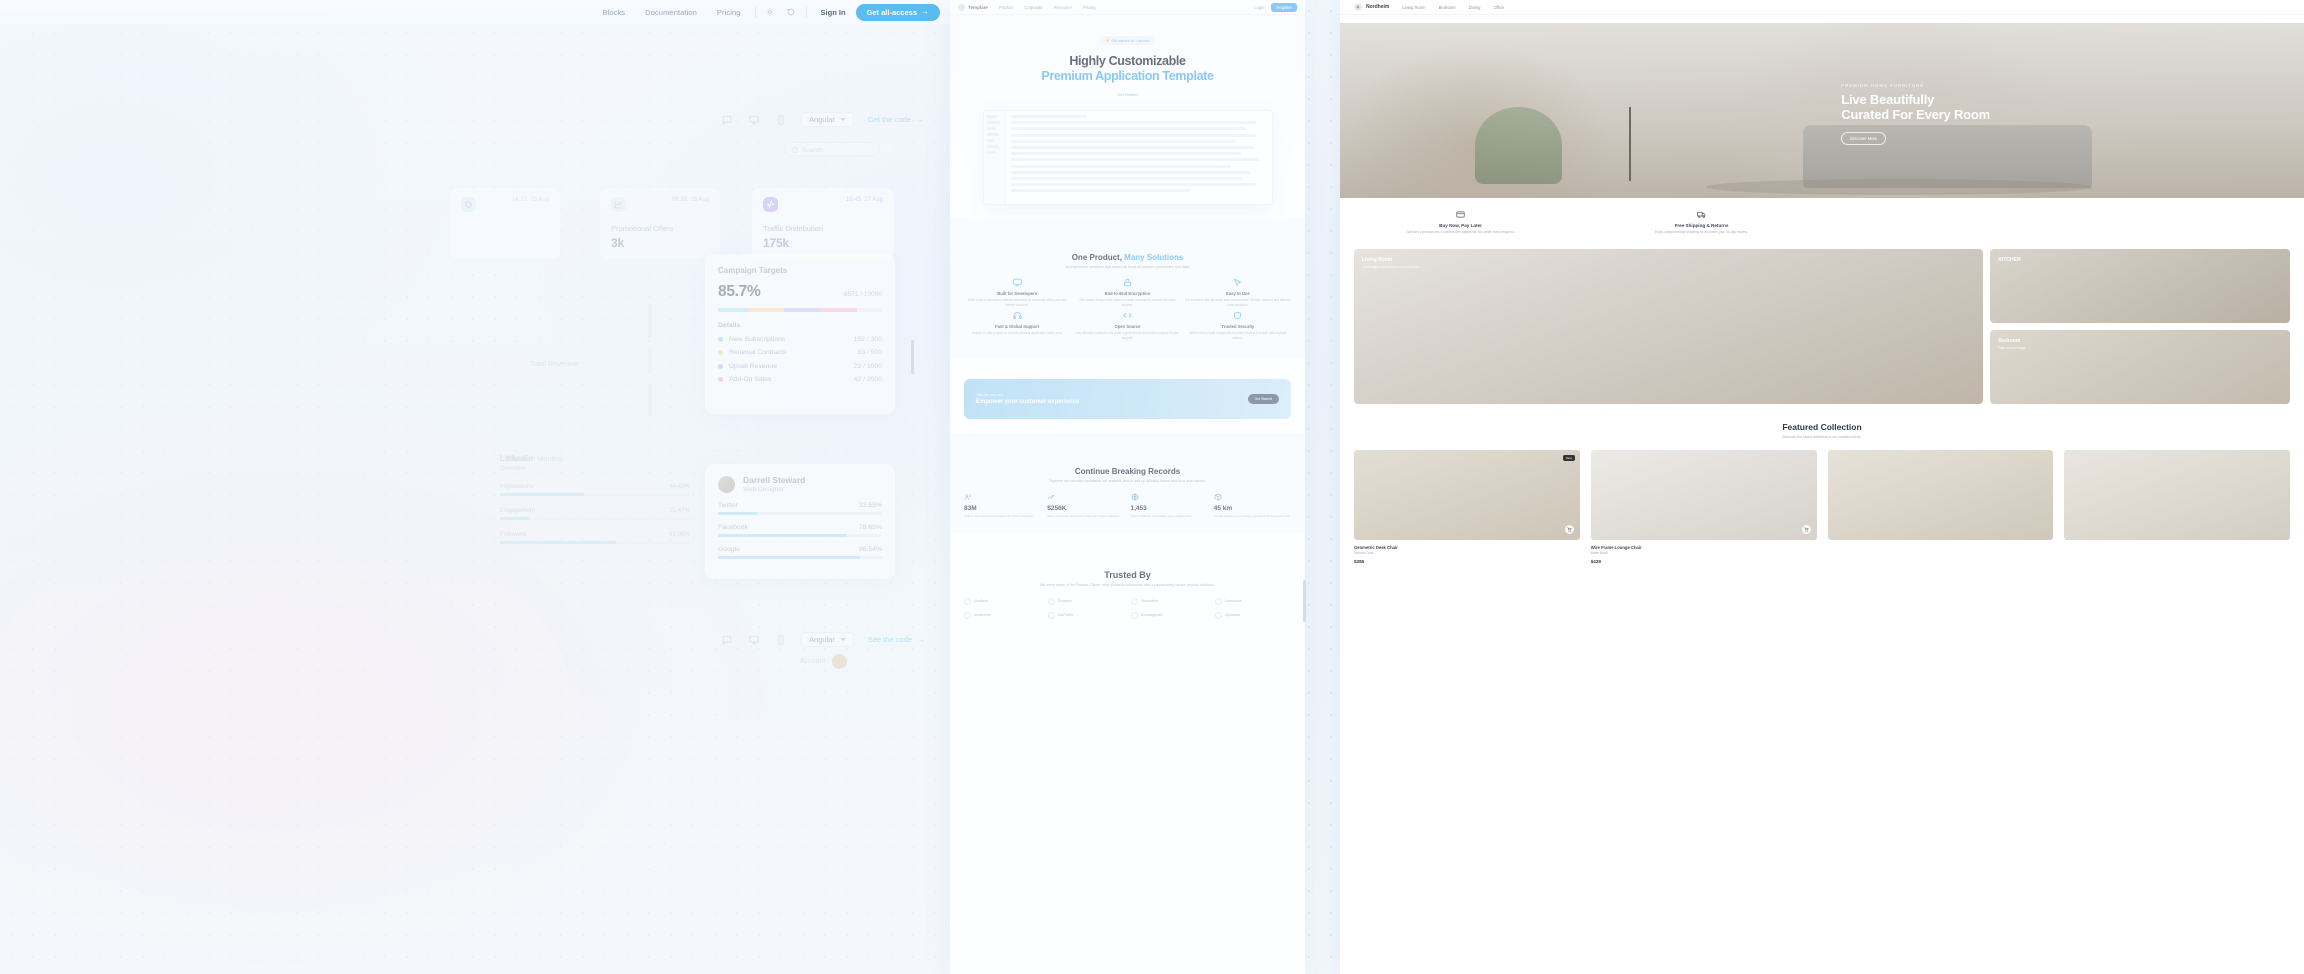 This screenshot has width=2304, height=974. Describe the element at coordinates (1233, 601) in the screenshot. I see `brand-name: Limeworks` at that location.